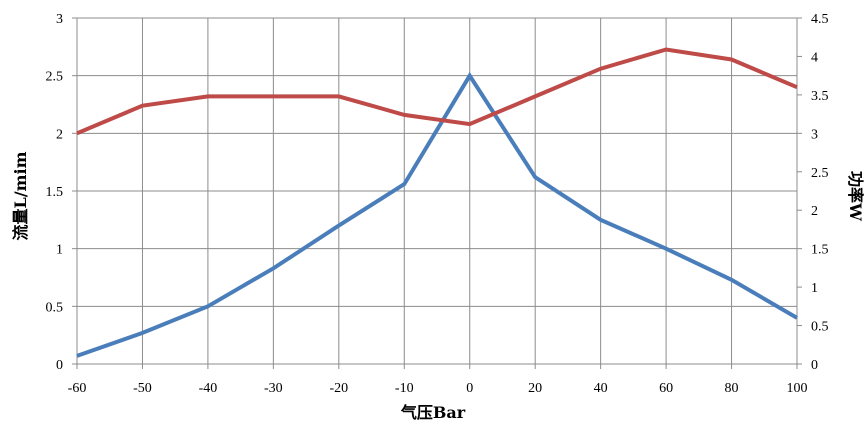  Describe the element at coordinates (142, 388) in the screenshot. I see `x-tick-label: -50` at that location.